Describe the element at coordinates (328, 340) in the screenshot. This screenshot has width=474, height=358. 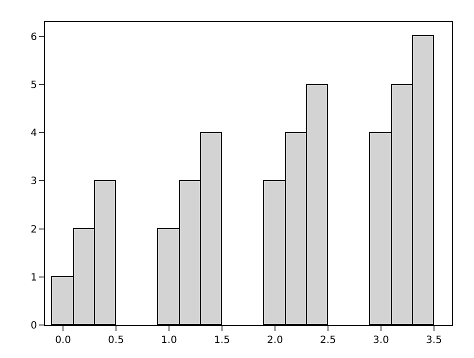
I see `x-tick-label: 2.5` at that location.